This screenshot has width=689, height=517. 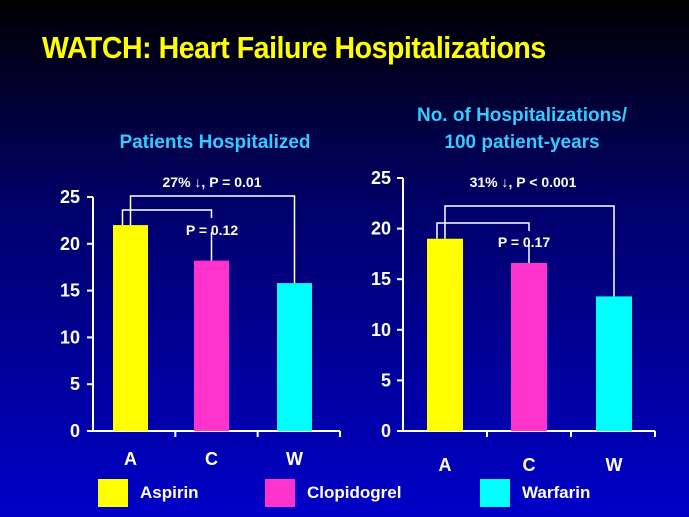 I want to click on right-x-label-W: W, so click(x=614, y=465).